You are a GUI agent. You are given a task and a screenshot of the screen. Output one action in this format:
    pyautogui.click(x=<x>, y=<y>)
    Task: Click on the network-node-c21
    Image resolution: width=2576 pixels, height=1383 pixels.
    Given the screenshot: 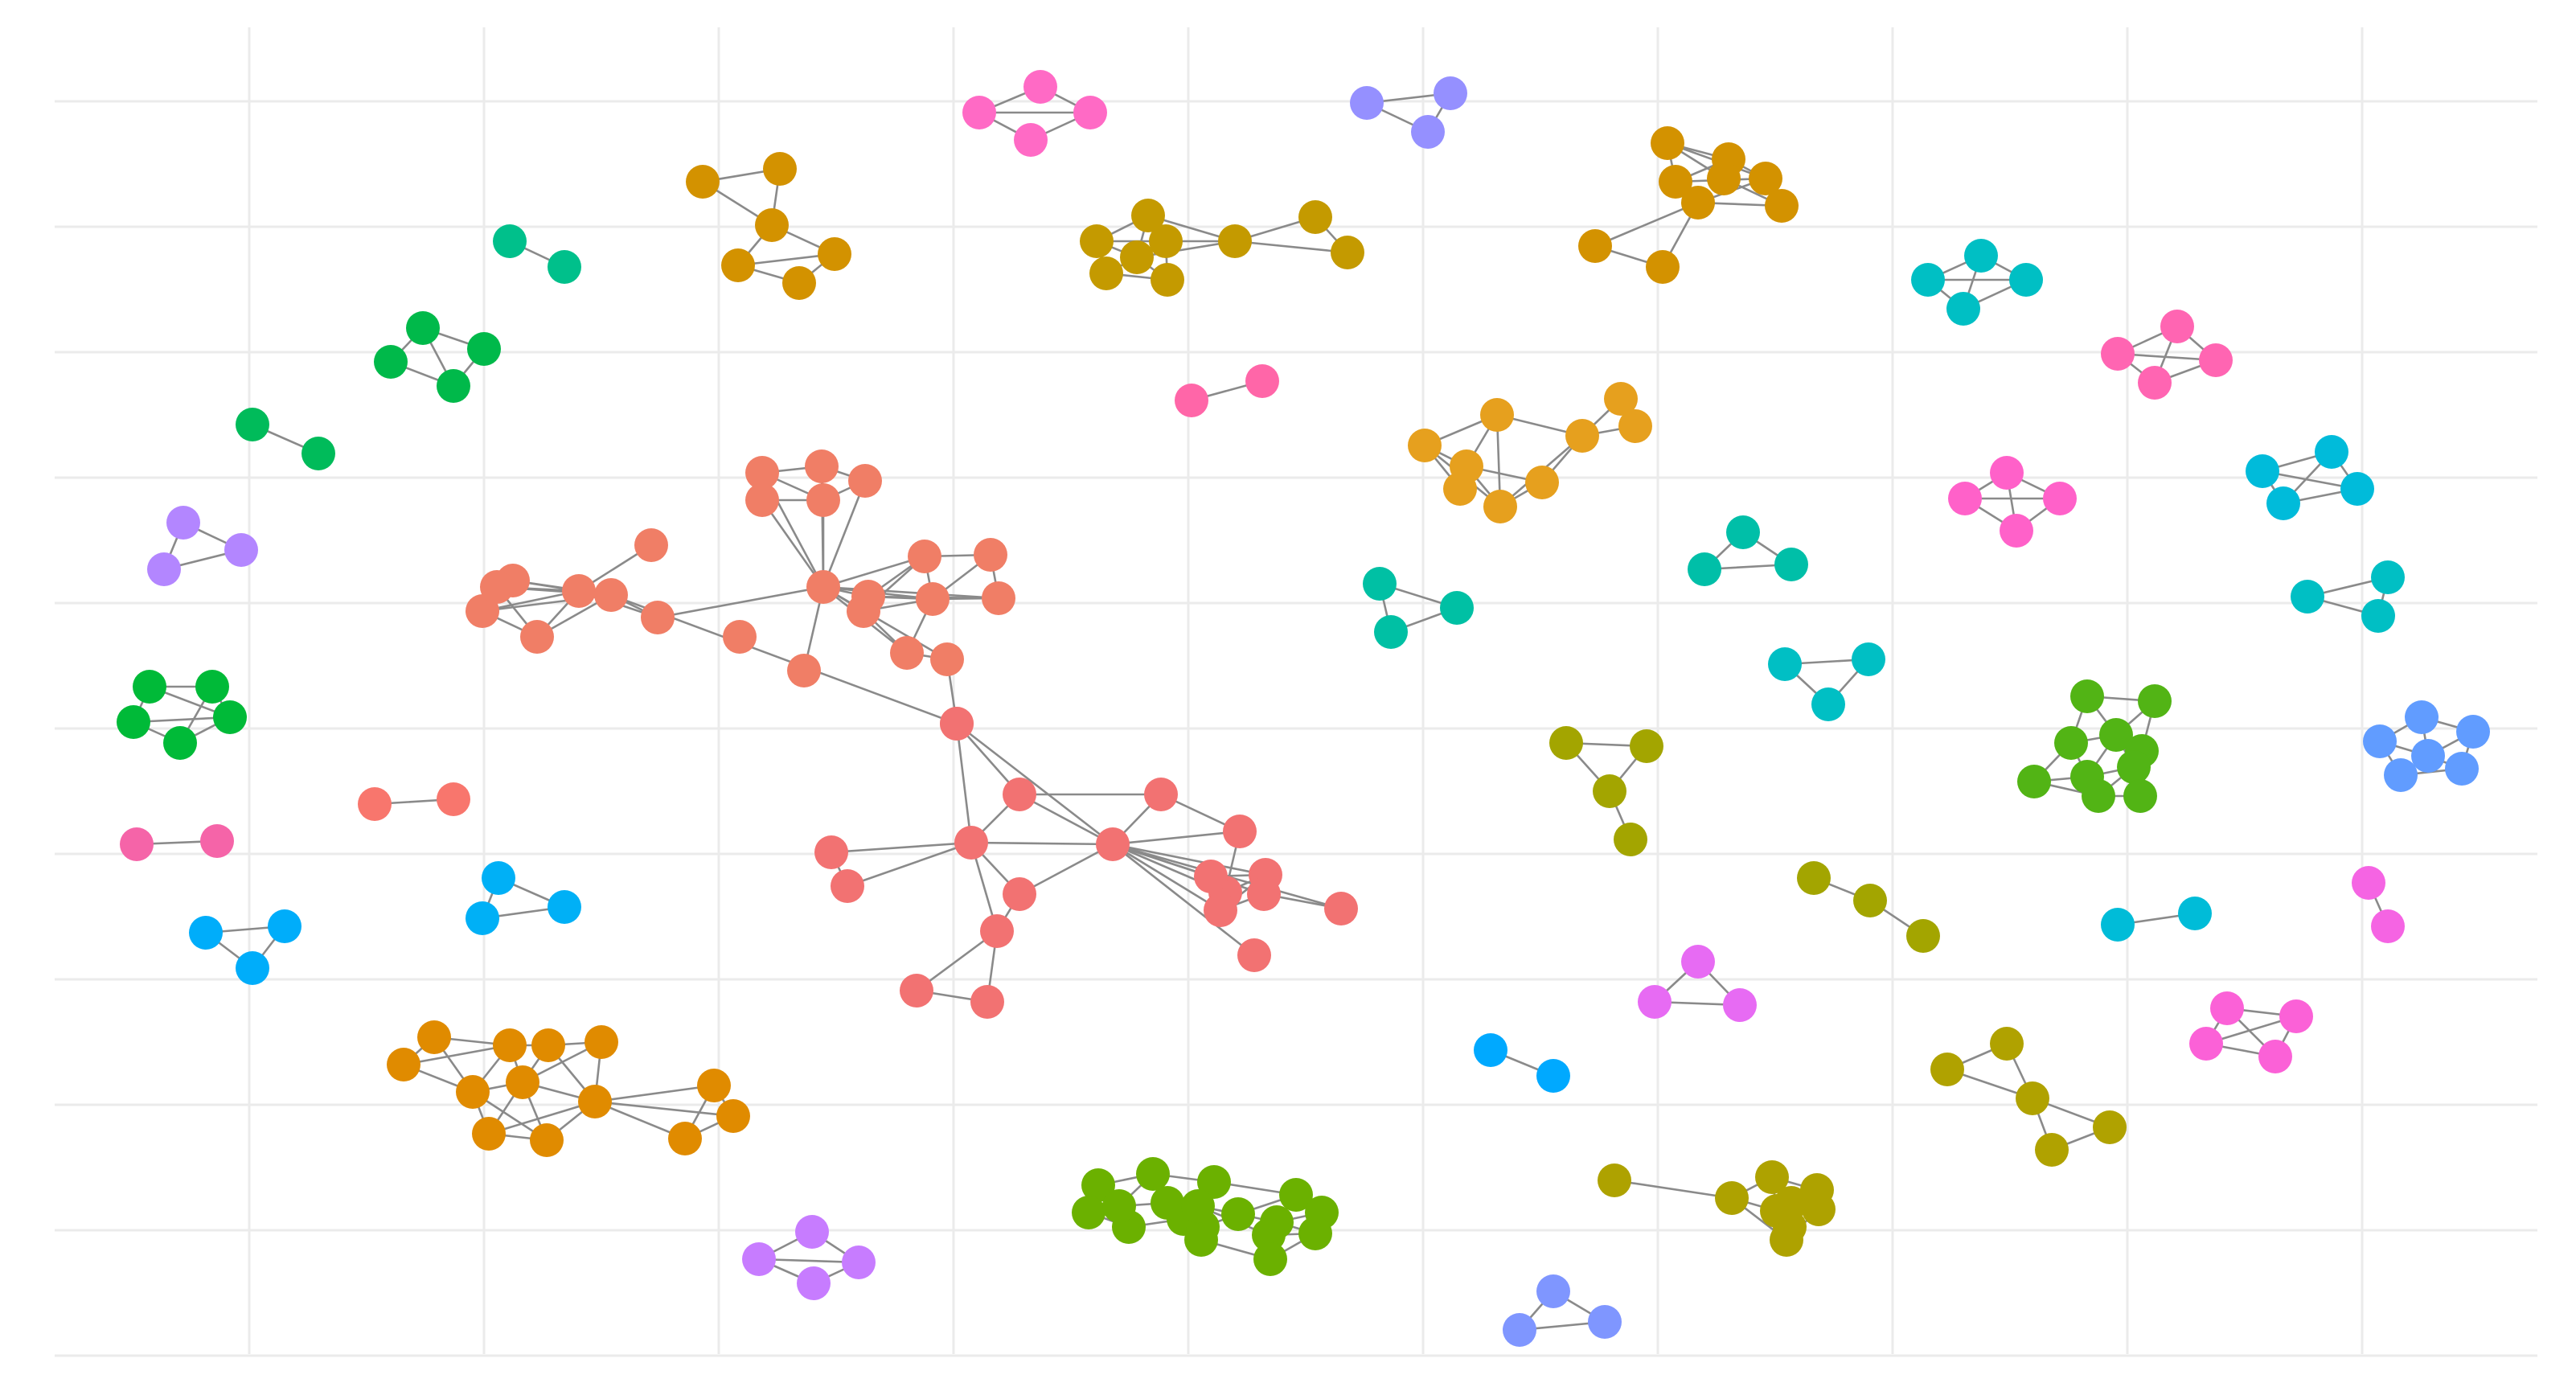 What is the action you would take?
    pyautogui.click(x=1262, y=381)
    